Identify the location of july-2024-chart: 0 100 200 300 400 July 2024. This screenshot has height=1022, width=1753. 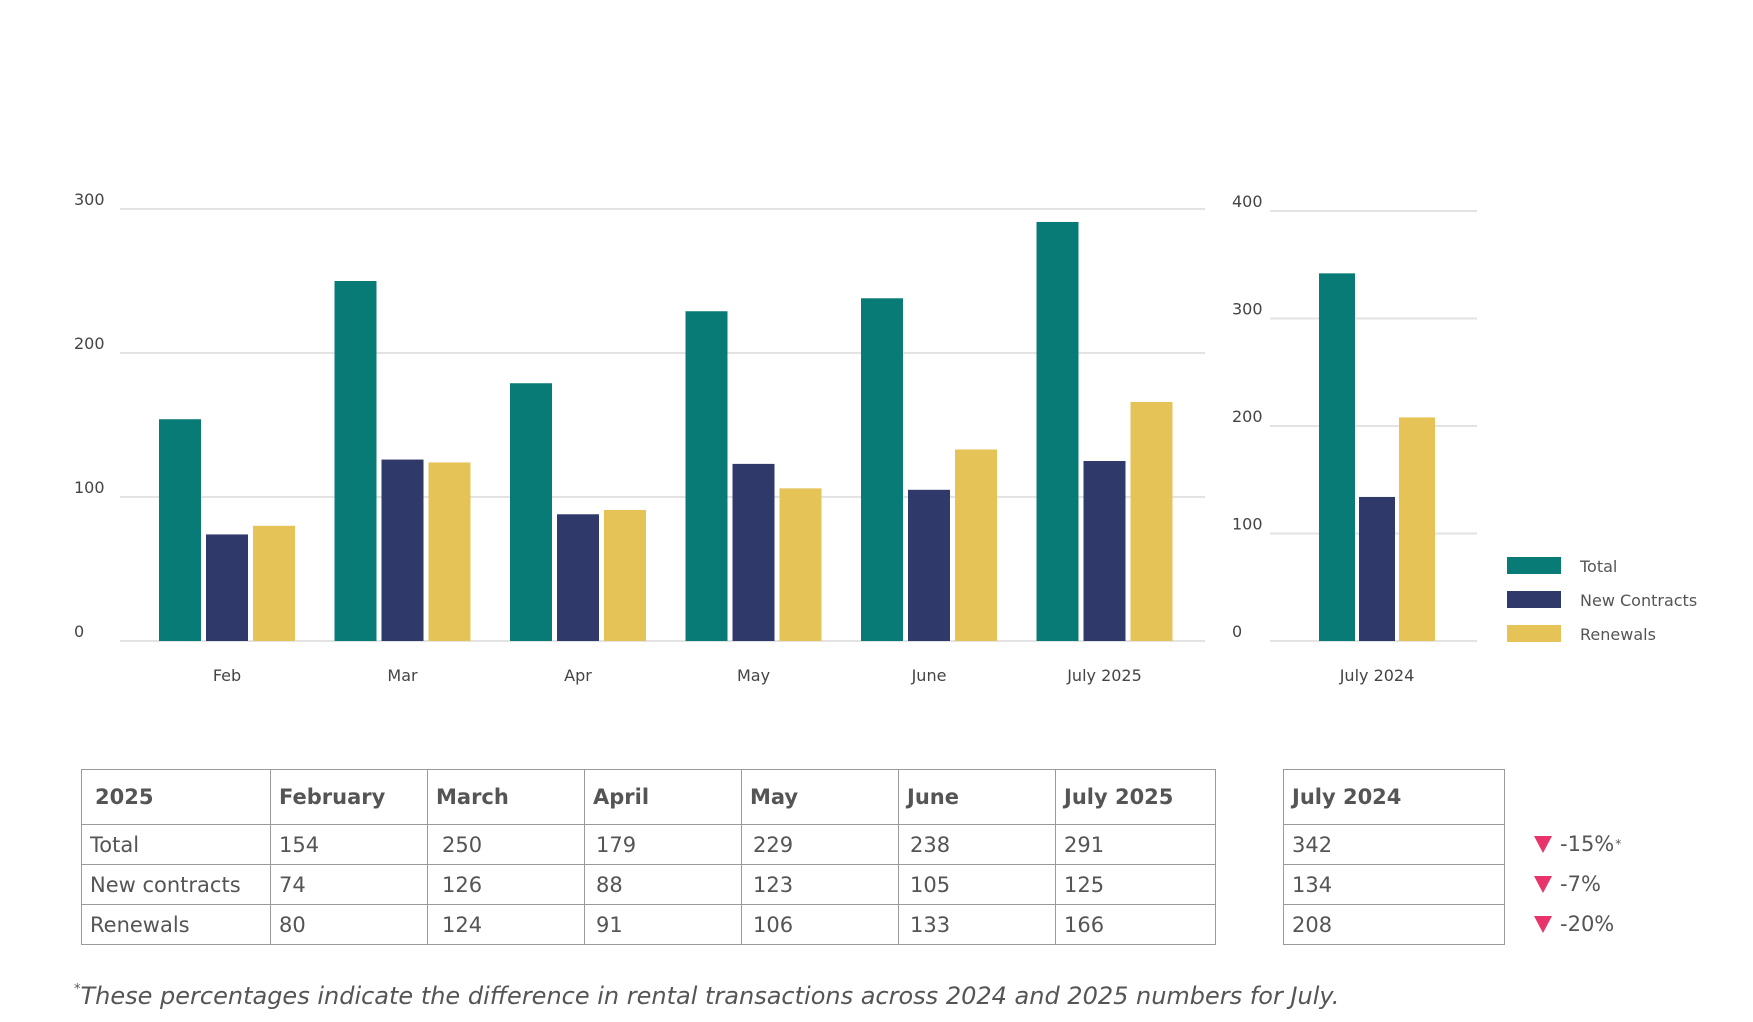
(1354, 438).